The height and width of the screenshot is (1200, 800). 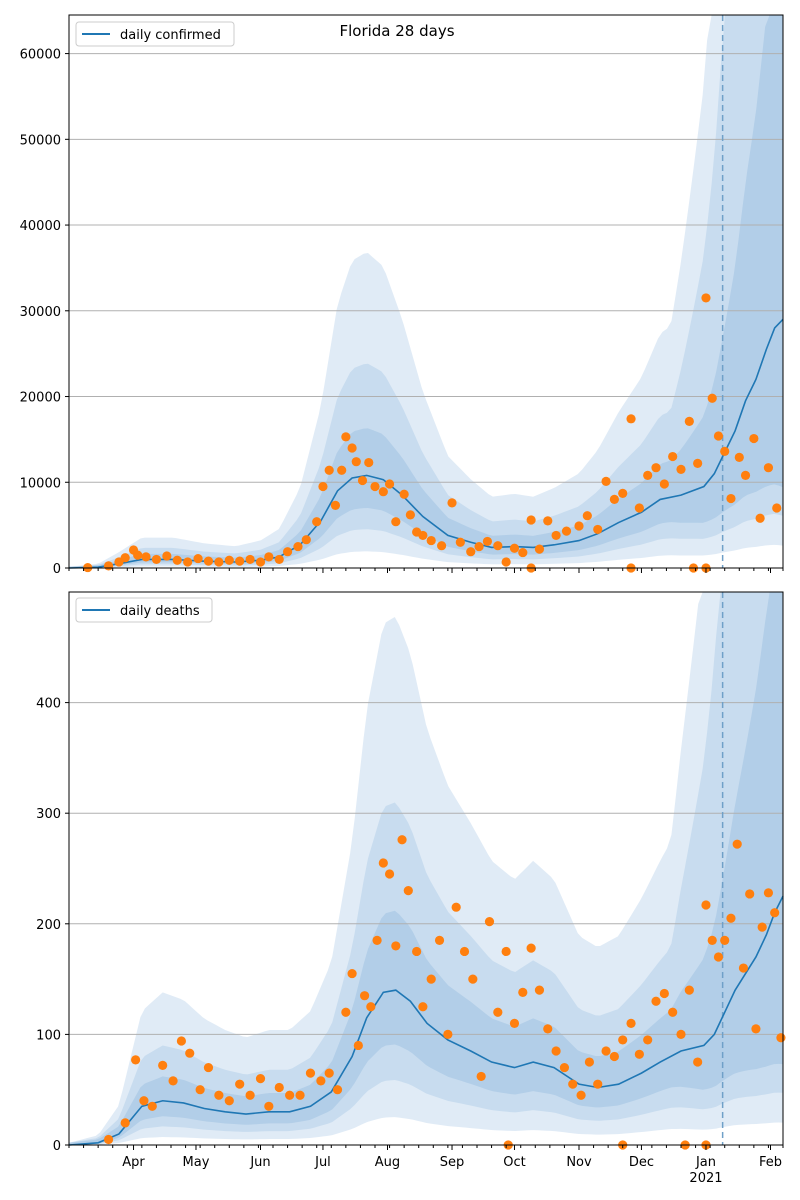 I want to click on x-tick-label: May, so click(x=196, y=1162).